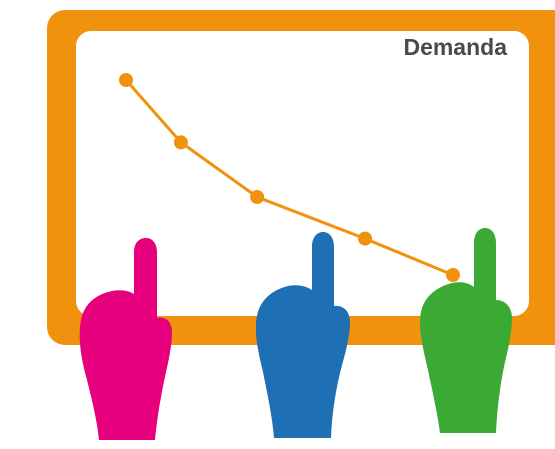 This screenshot has width=555, height=449. What do you see at coordinates (465, 330) in the screenshot?
I see `green-pointing-hand` at bounding box center [465, 330].